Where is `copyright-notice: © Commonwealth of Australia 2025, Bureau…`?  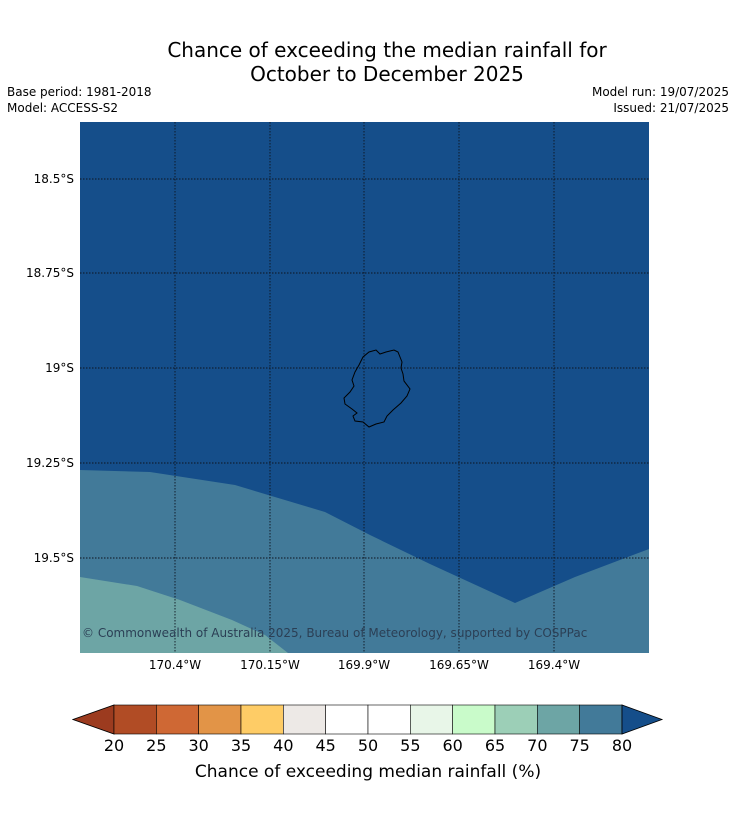 copyright-notice: © Commonwealth of Australia 2025, Bureau… is located at coordinates (335, 633).